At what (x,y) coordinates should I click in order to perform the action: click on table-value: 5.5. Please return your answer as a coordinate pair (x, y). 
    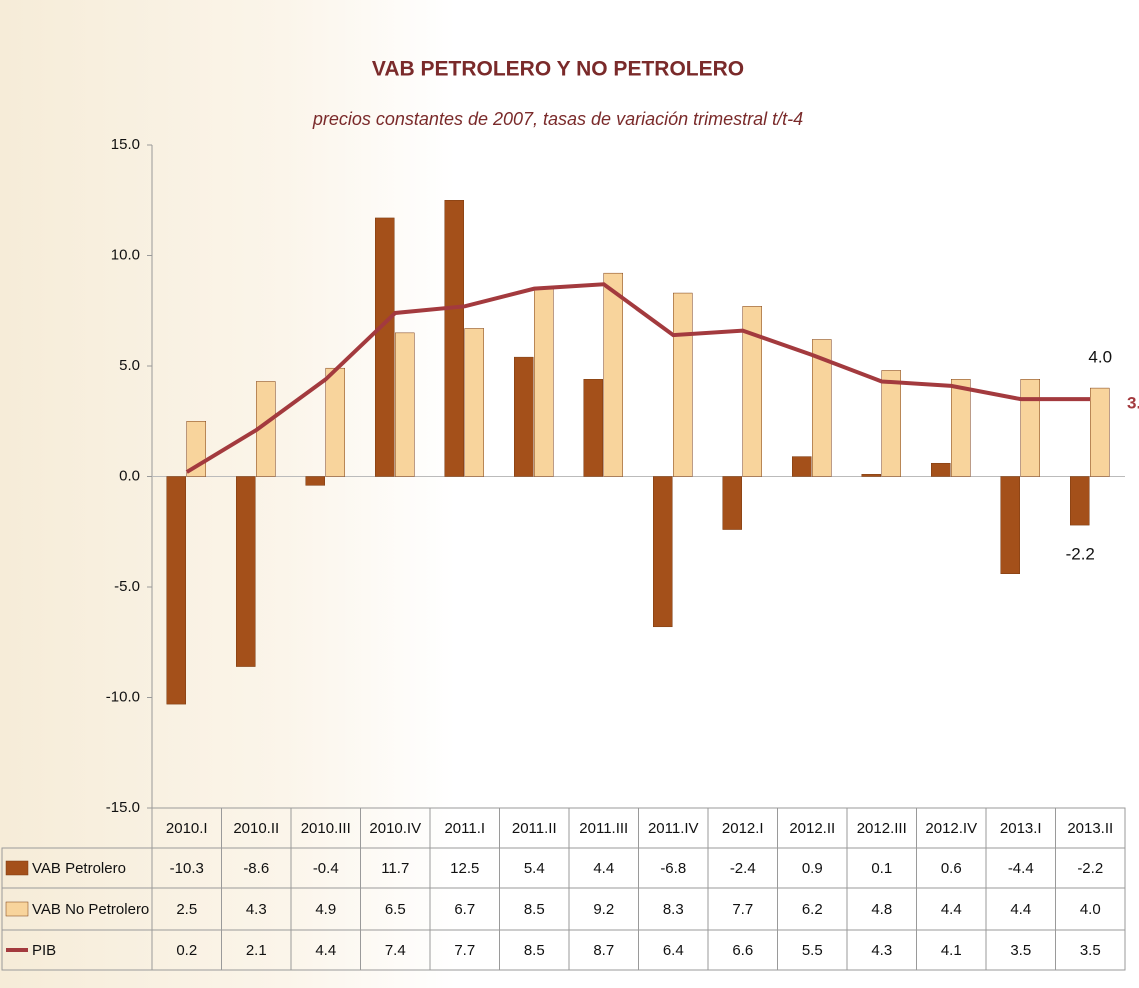
    Looking at the image, I should click on (812, 950).